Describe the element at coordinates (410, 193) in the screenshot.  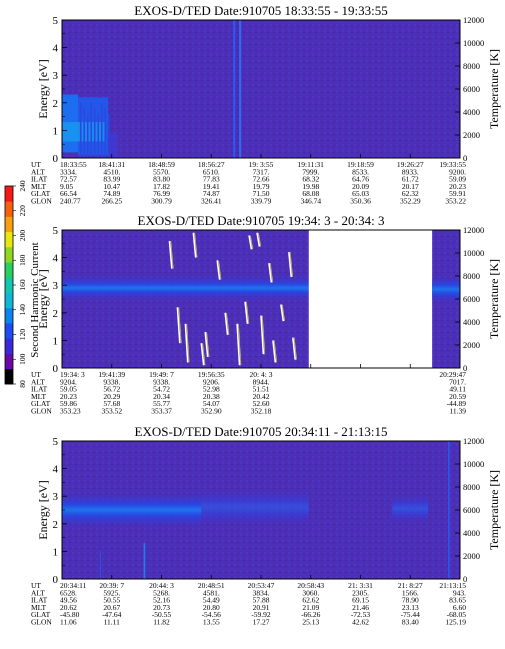
I see `table-cell: 62.32` at that location.